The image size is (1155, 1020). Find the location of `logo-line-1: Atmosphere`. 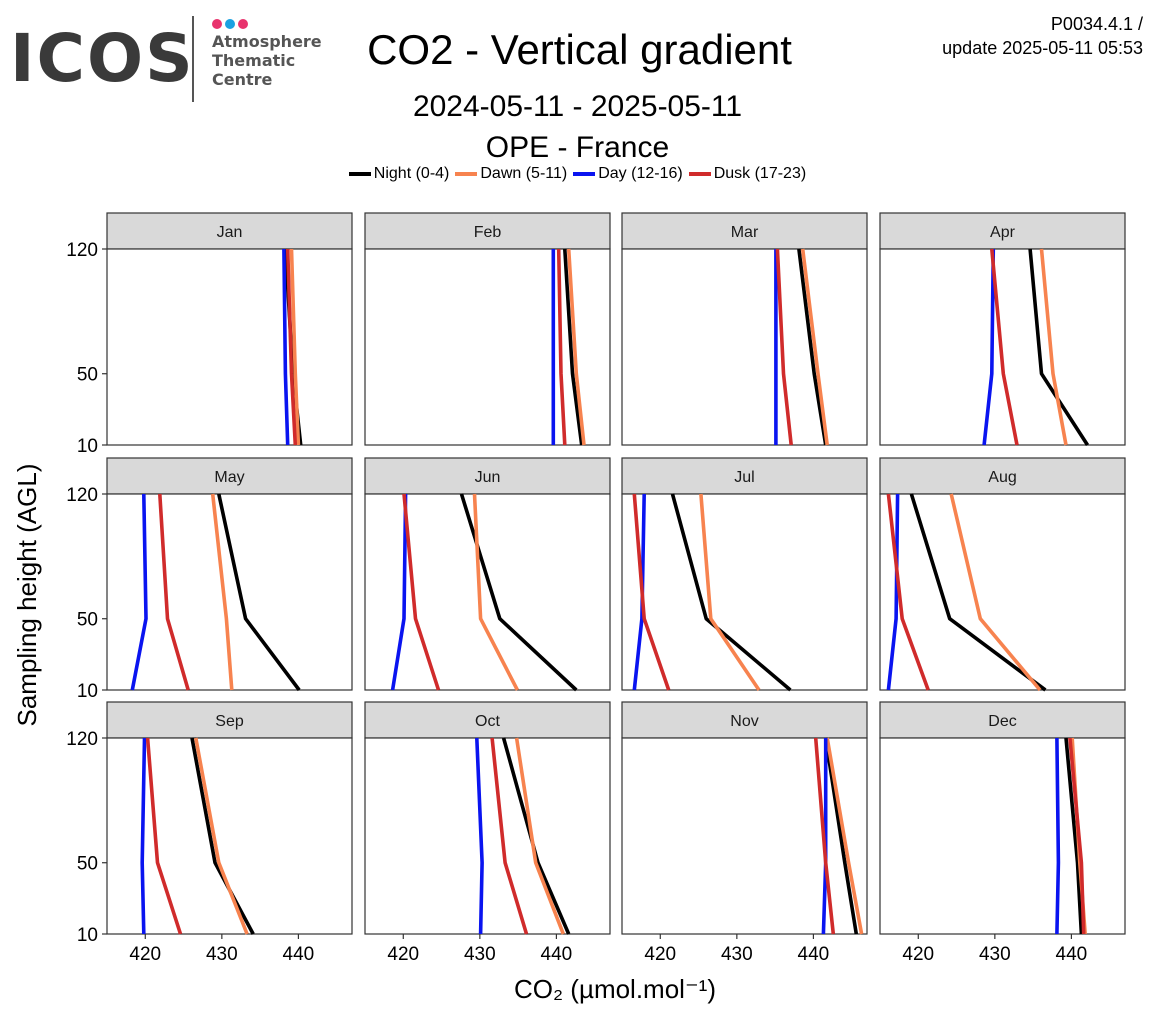

logo-line-1: Atmosphere is located at coordinates (267, 41).